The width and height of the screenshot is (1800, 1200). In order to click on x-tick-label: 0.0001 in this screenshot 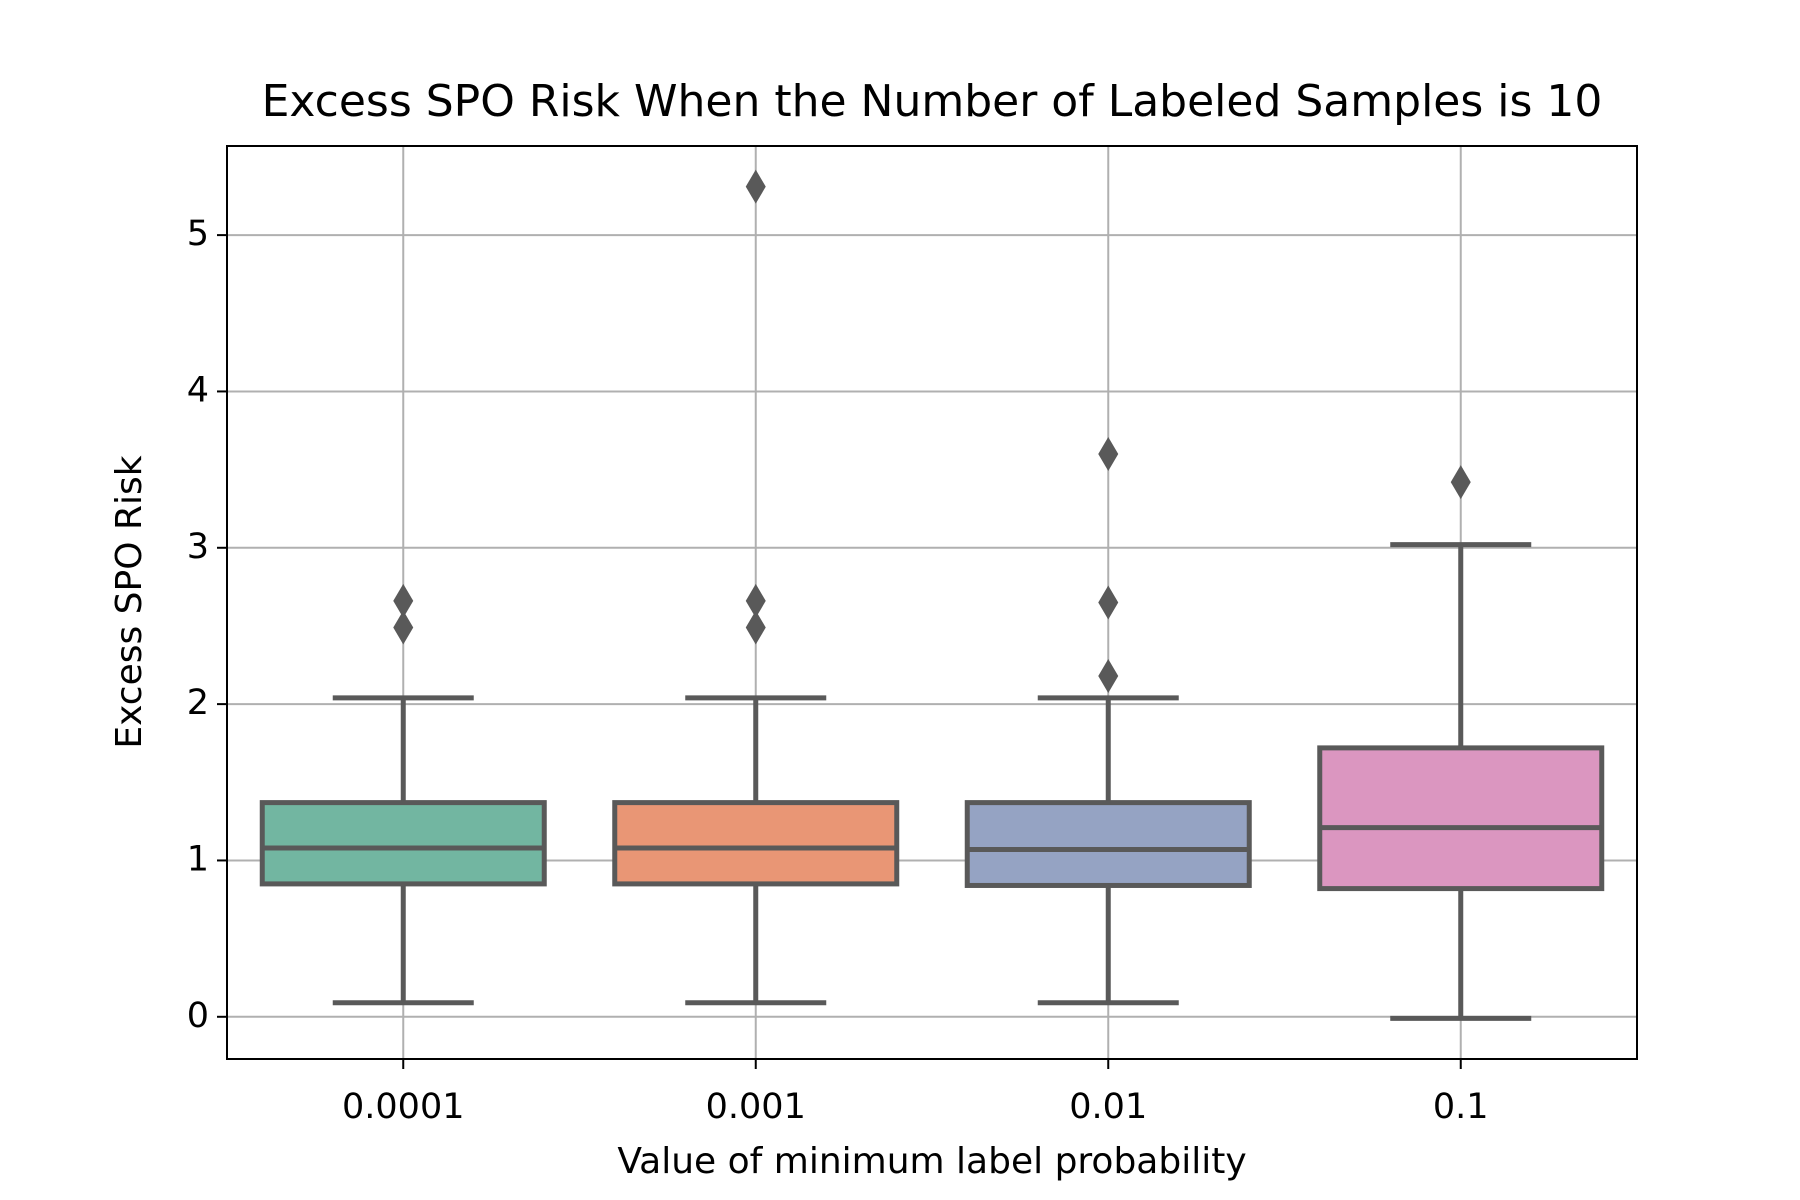, I will do `click(403, 1107)`.